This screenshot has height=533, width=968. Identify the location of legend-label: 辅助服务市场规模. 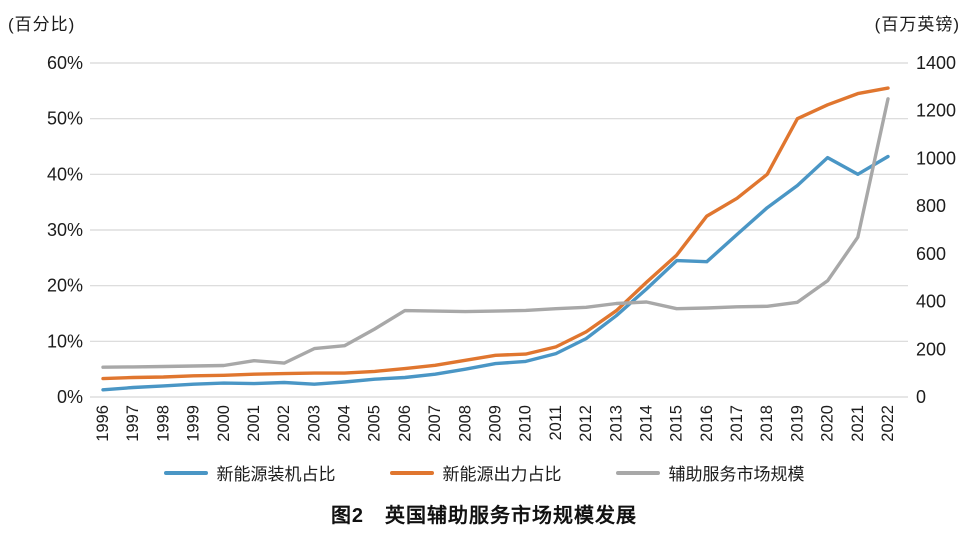
(736, 474).